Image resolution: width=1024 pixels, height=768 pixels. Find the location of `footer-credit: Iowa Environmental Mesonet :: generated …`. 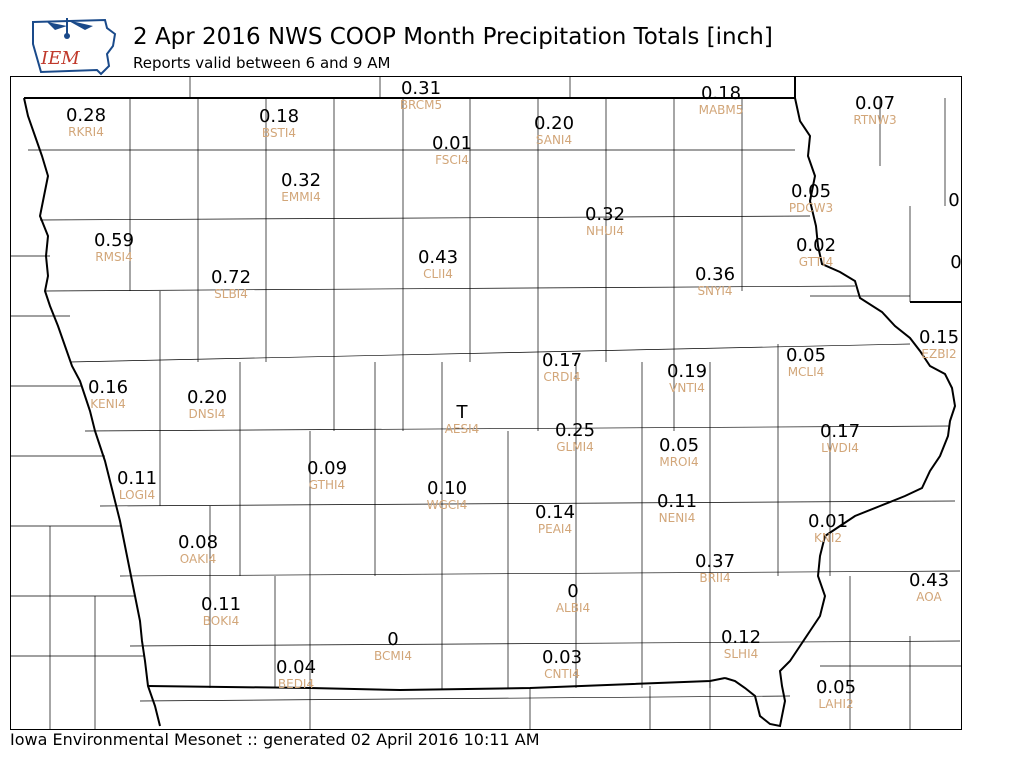

footer-credit: Iowa Environmental Mesonet :: generated … is located at coordinates (275, 739).